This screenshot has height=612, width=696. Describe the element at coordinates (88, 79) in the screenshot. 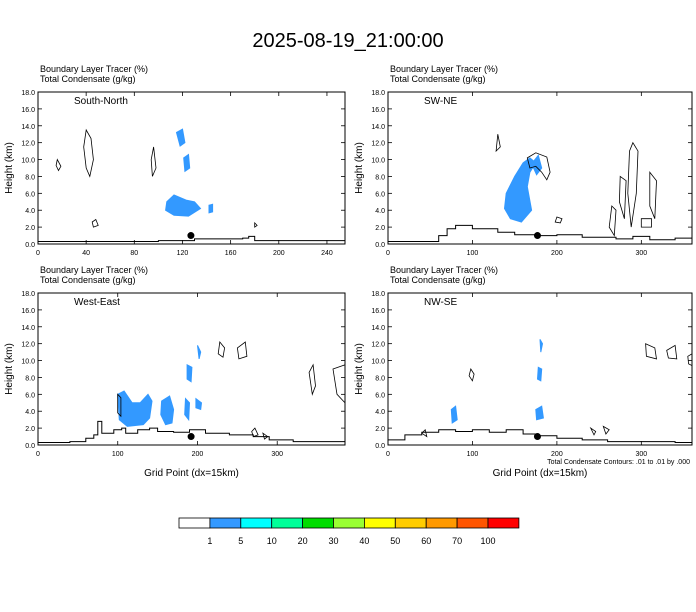

I see `panel-header-line: Total Condensate (g/kg)` at that location.